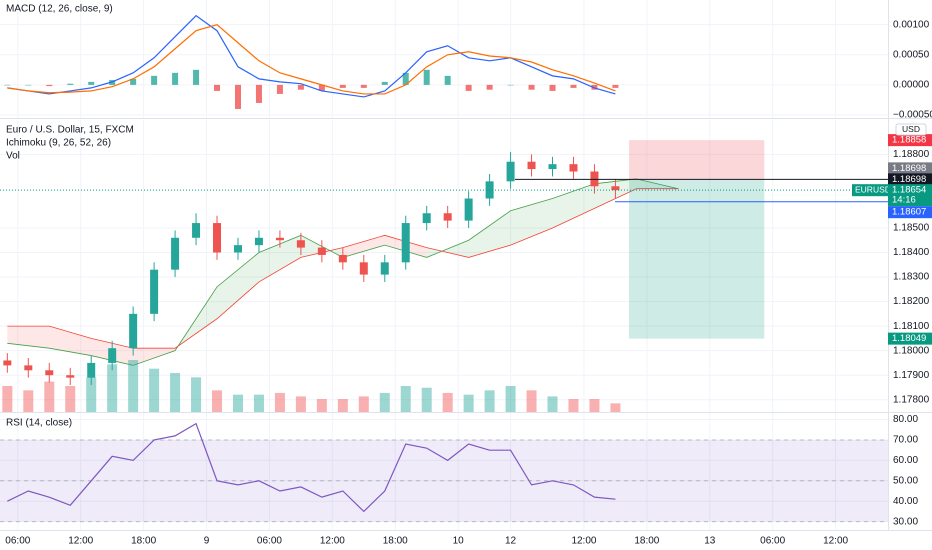  Describe the element at coordinates (910, 140) in the screenshot. I see `stop-tag` at that location.